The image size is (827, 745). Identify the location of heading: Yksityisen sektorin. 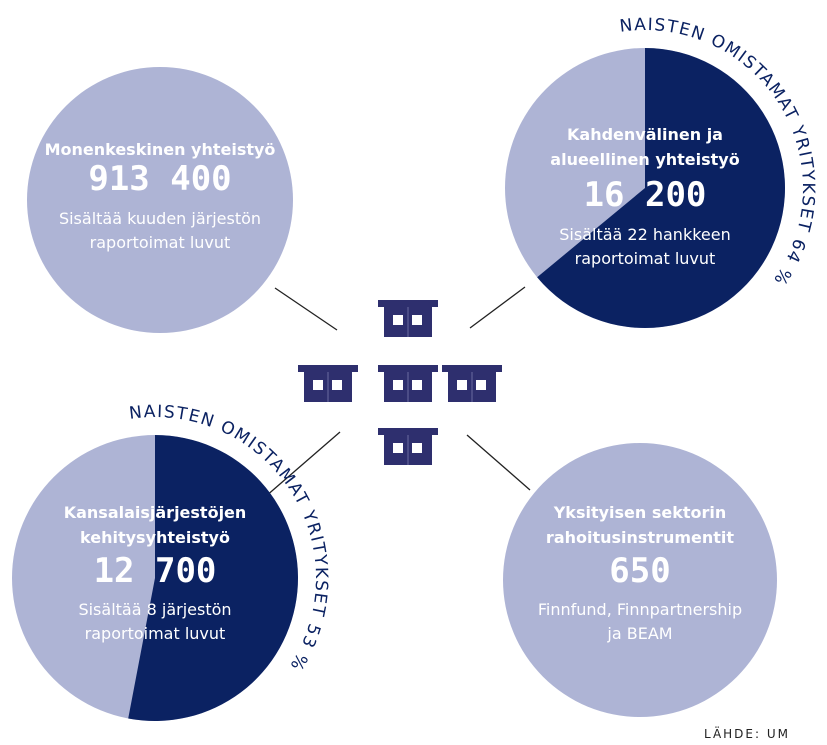
(640, 512).